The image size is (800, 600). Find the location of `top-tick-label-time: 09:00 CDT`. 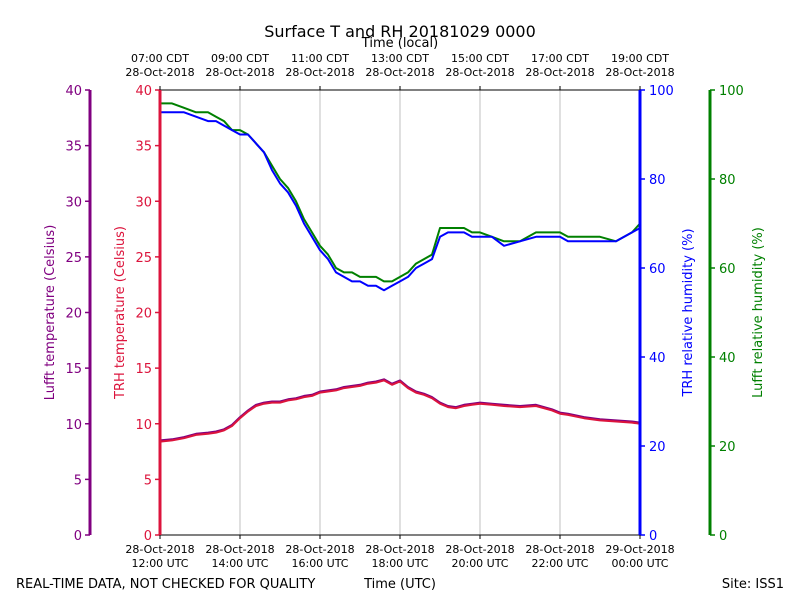

top-tick-label-time: 09:00 CDT is located at coordinates (240, 58).